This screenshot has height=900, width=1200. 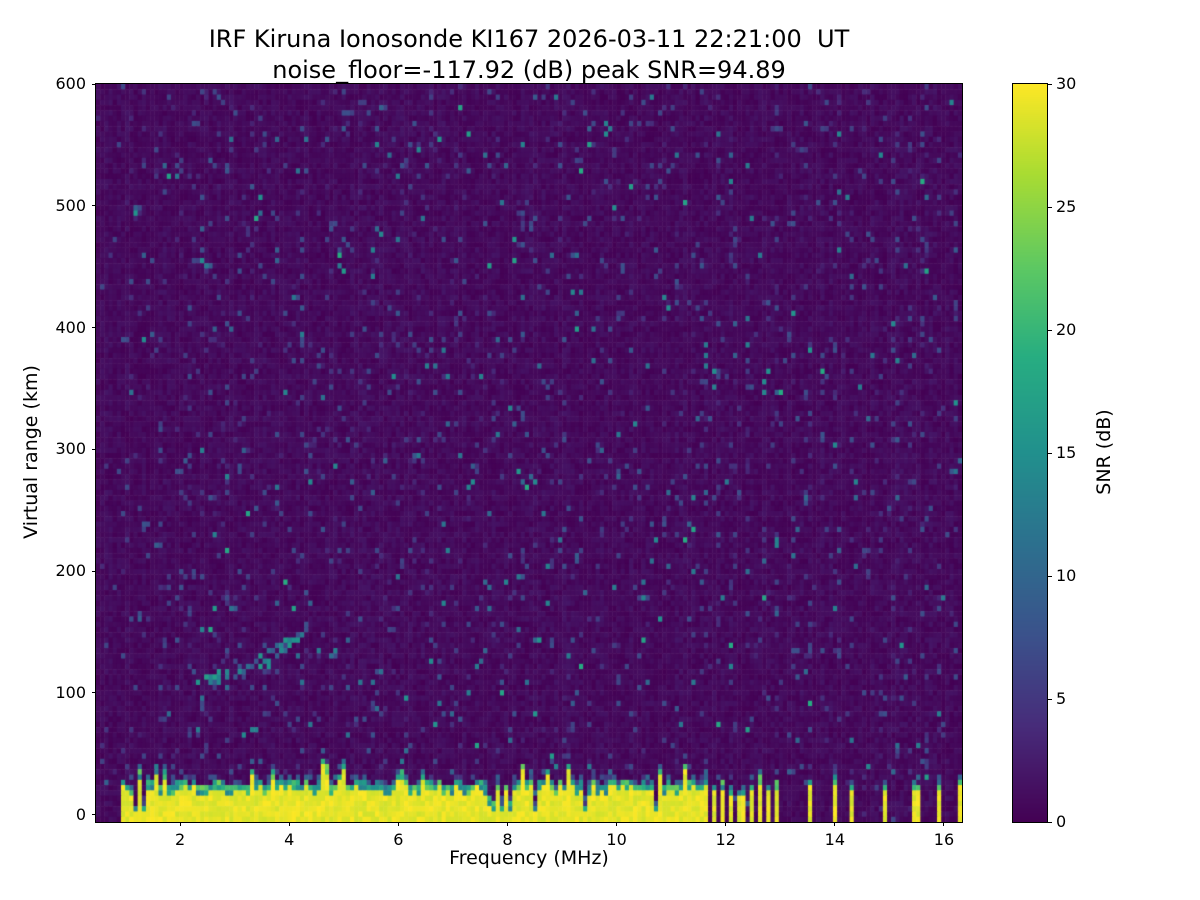 I want to click on colorbar-tick-label: 30, so click(x=1066, y=83).